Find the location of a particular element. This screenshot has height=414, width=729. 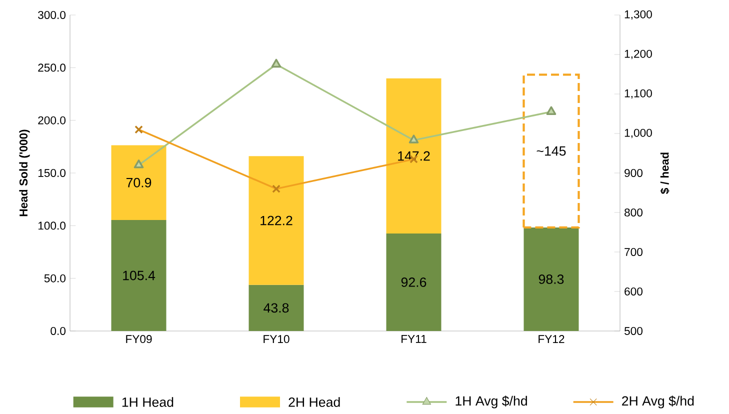

y-tick-label: 50.0 is located at coordinates (55, 278).